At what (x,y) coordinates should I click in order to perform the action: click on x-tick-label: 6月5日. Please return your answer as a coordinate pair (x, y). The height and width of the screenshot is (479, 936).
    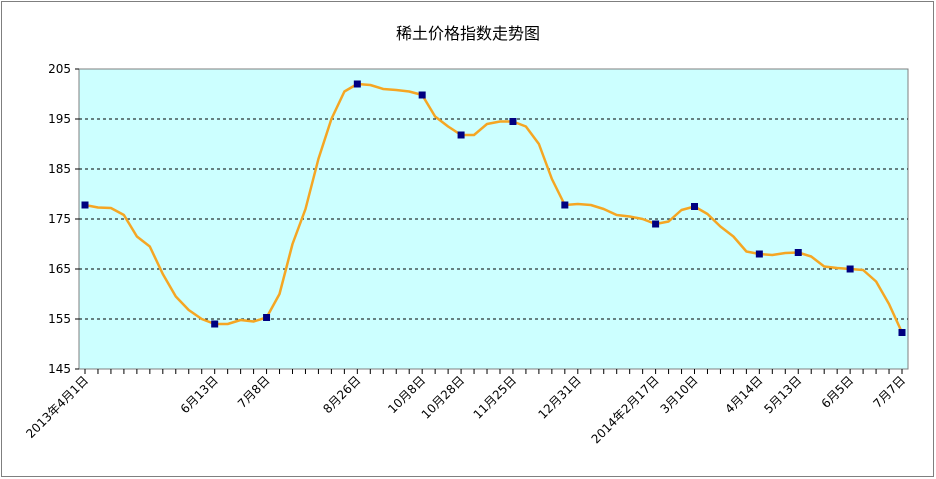
    Looking at the image, I should click on (838, 392).